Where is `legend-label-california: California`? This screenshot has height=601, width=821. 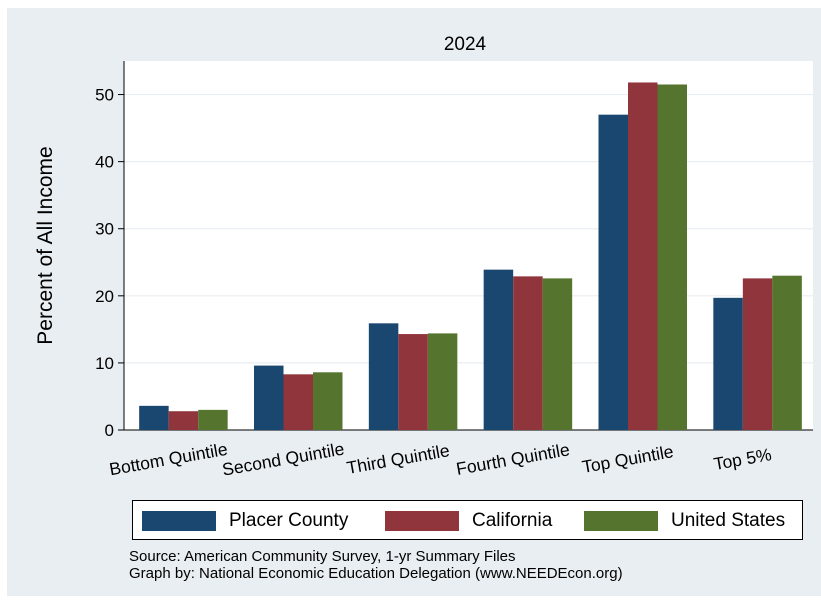 legend-label-california: California is located at coordinates (512, 520).